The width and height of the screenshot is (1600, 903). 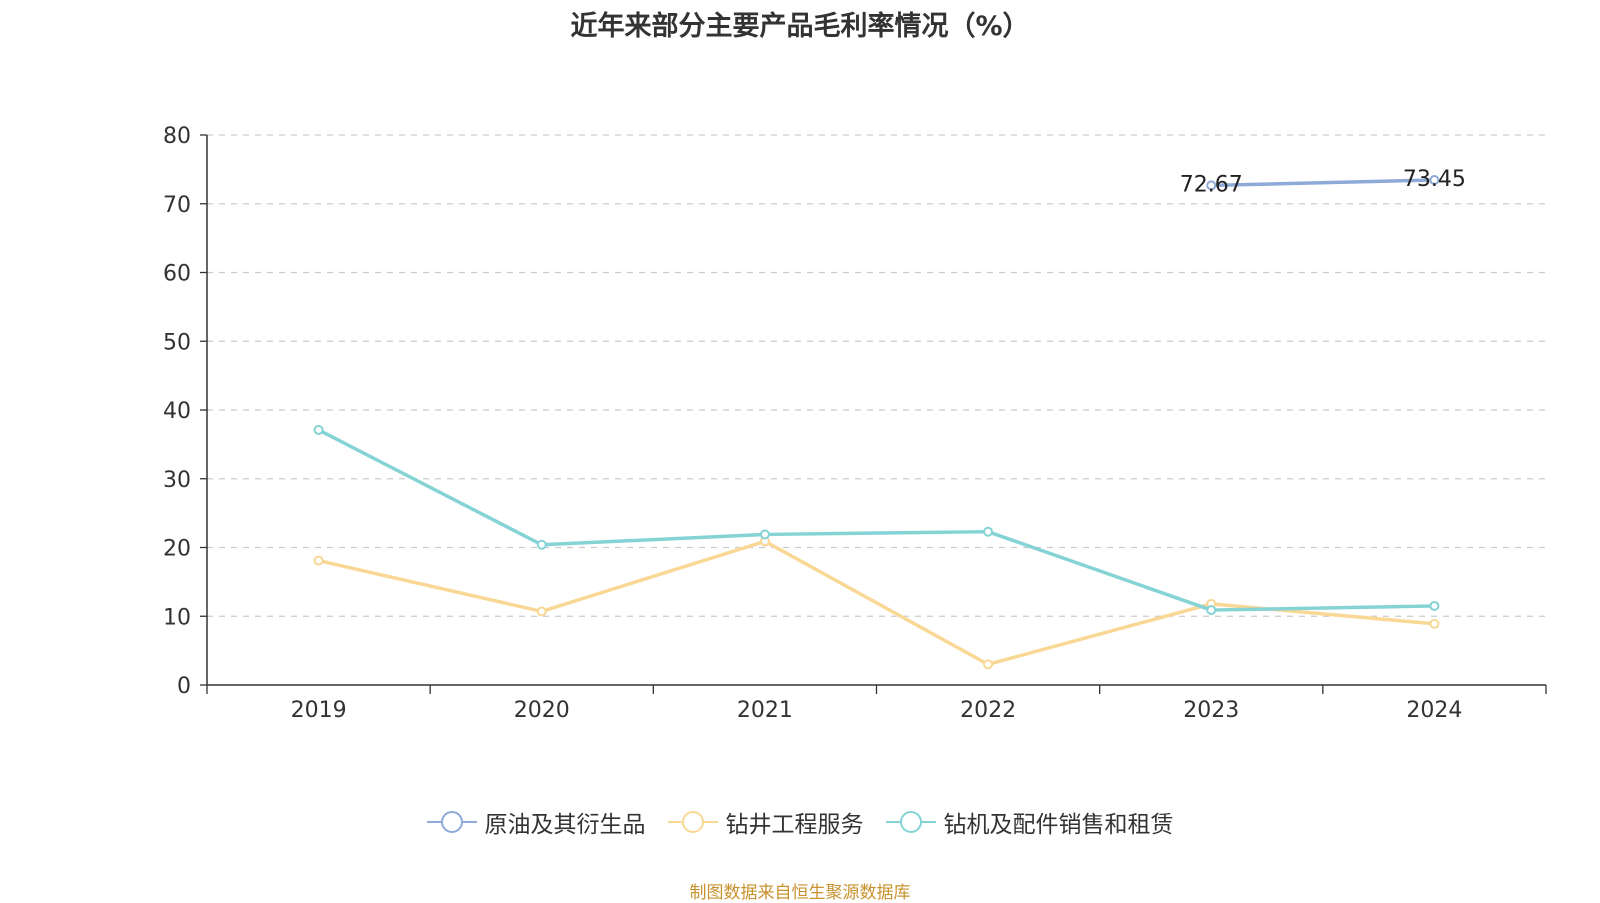 What do you see at coordinates (177, 342) in the screenshot?
I see `y-tick-label: 50` at bounding box center [177, 342].